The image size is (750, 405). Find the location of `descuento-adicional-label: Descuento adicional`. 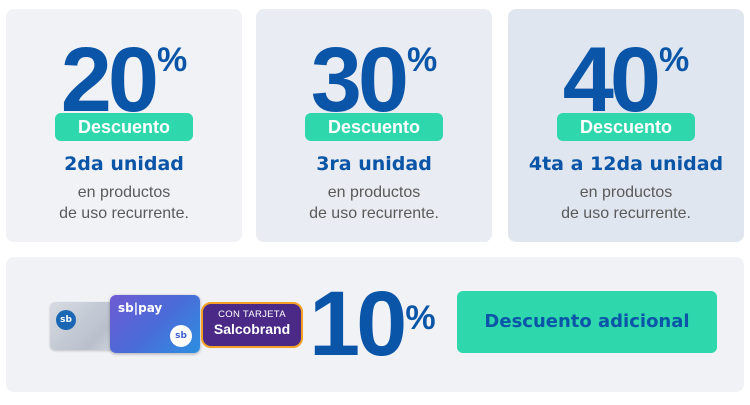

descuento-adicional-label: Descuento adicional is located at coordinates (587, 322).